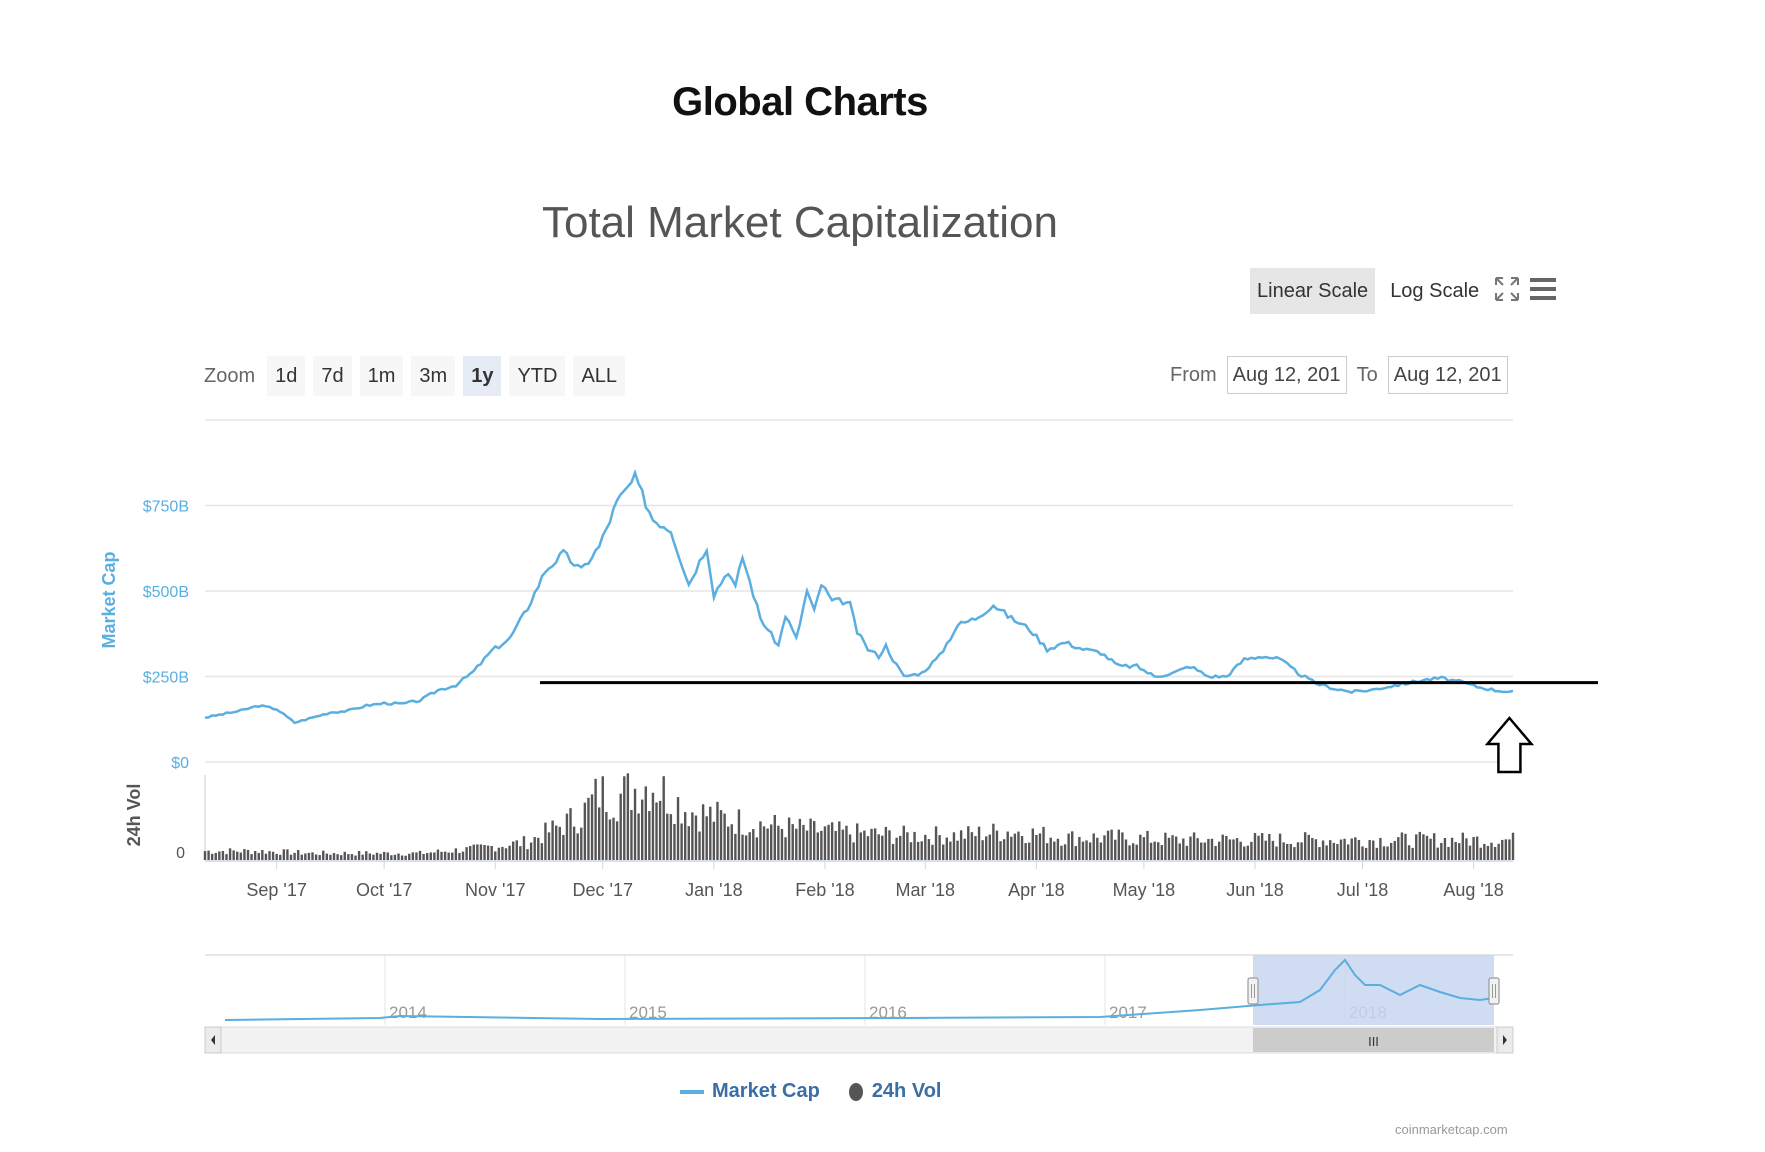 The width and height of the screenshot is (1765, 1152). What do you see at coordinates (537, 376) in the screenshot?
I see `zoom-ytd-button: YTD` at bounding box center [537, 376].